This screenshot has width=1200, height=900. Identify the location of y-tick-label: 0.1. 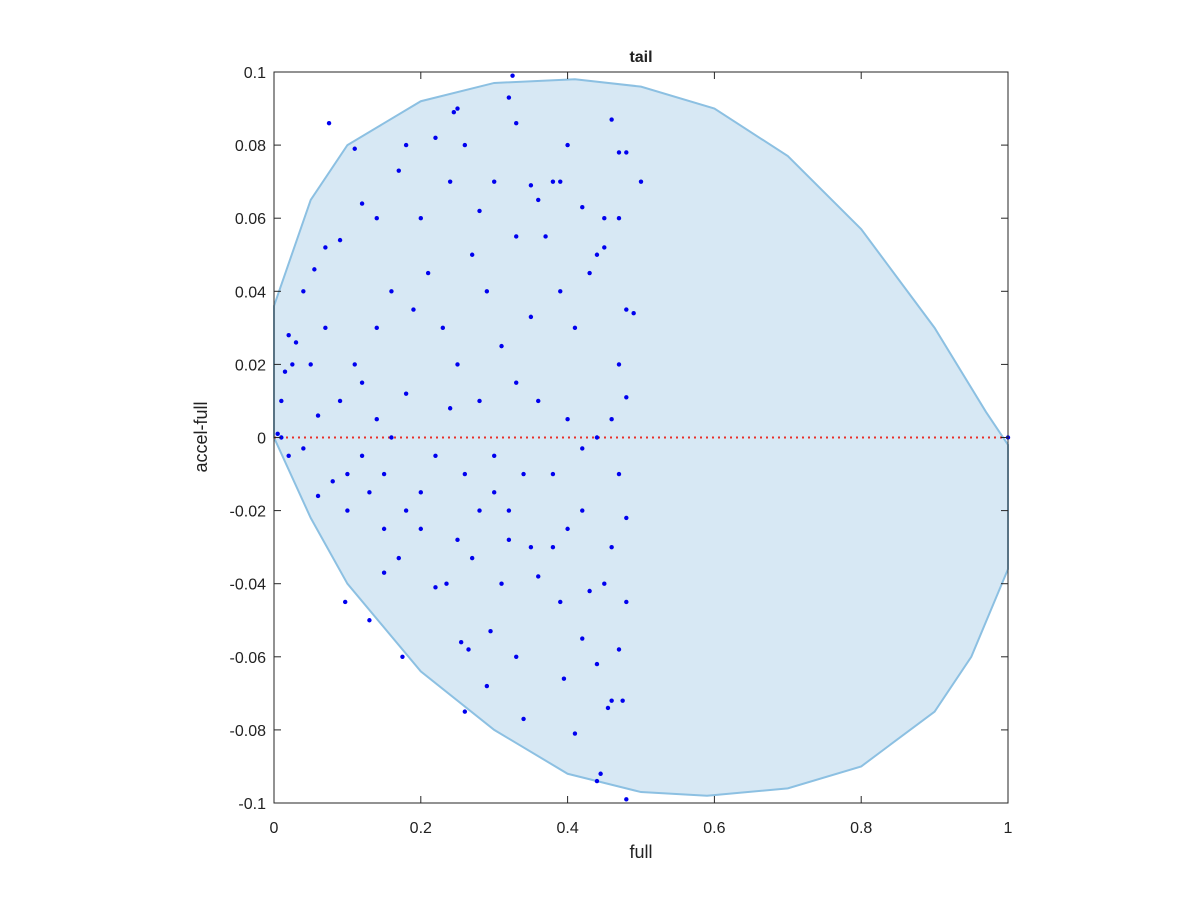
(255, 73).